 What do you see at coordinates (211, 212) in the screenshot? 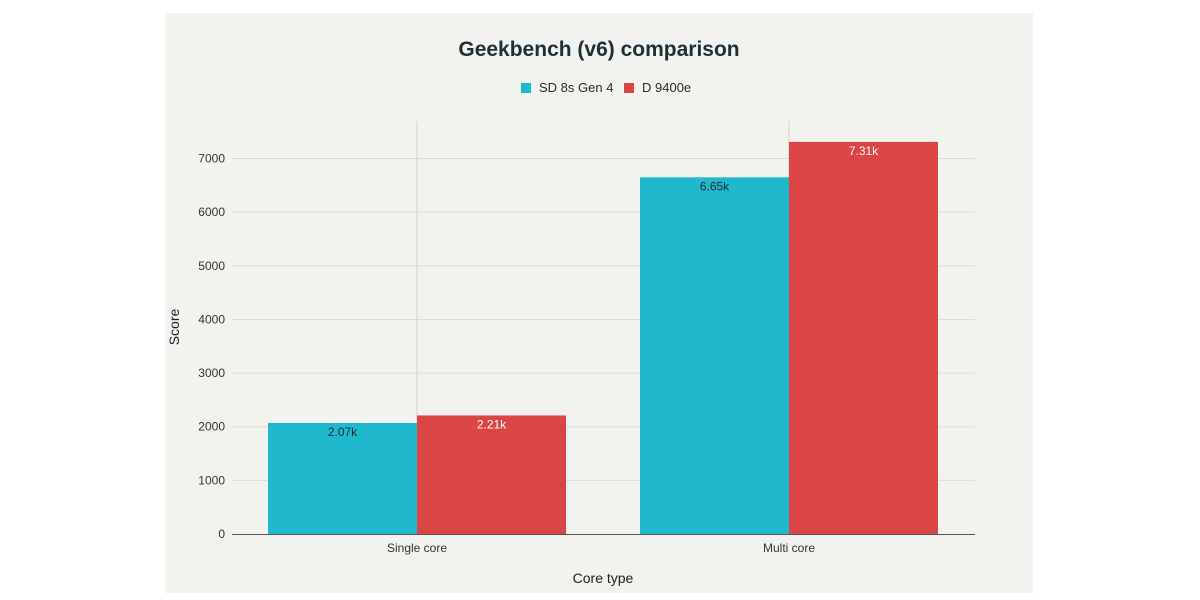
I see `y-tick-label-6000: 6000` at bounding box center [211, 212].